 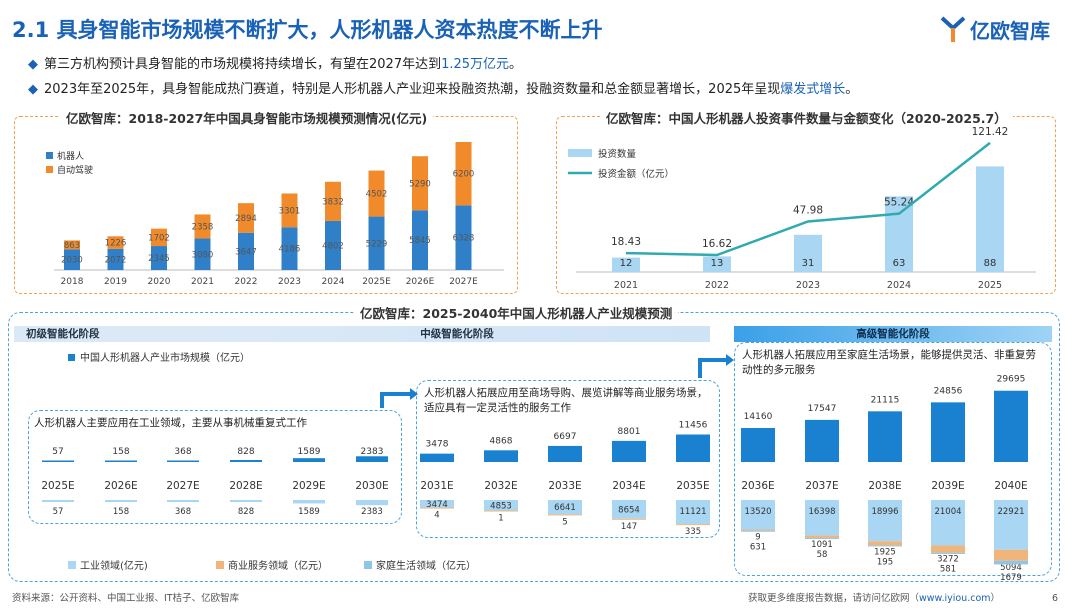 I want to click on stage1-desc: 人形机器人主要应用在工业领域，主要从事机械重复式工作, so click(x=170, y=423).